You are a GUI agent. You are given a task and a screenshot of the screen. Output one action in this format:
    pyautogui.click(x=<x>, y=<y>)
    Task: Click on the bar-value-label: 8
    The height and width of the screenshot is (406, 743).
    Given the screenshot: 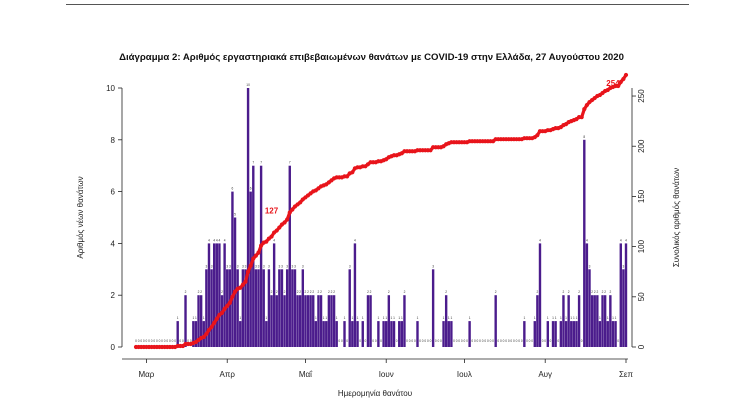 What is the action you would take?
    pyautogui.click(x=584, y=137)
    